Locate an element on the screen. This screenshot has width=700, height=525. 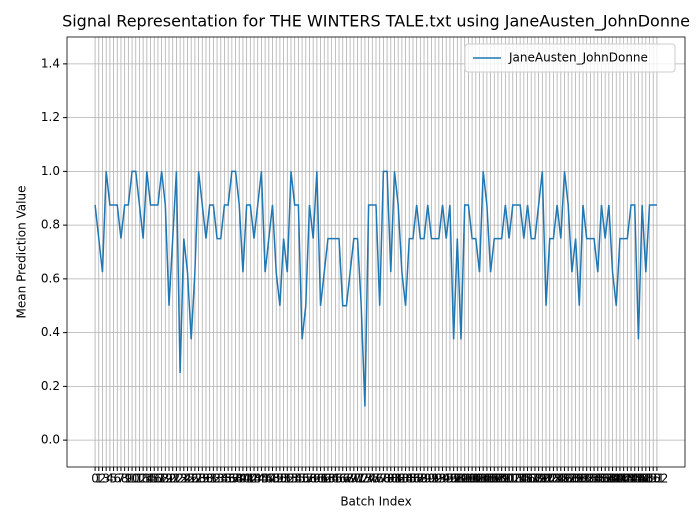
x-tick-label: 152 is located at coordinates (656, 479).